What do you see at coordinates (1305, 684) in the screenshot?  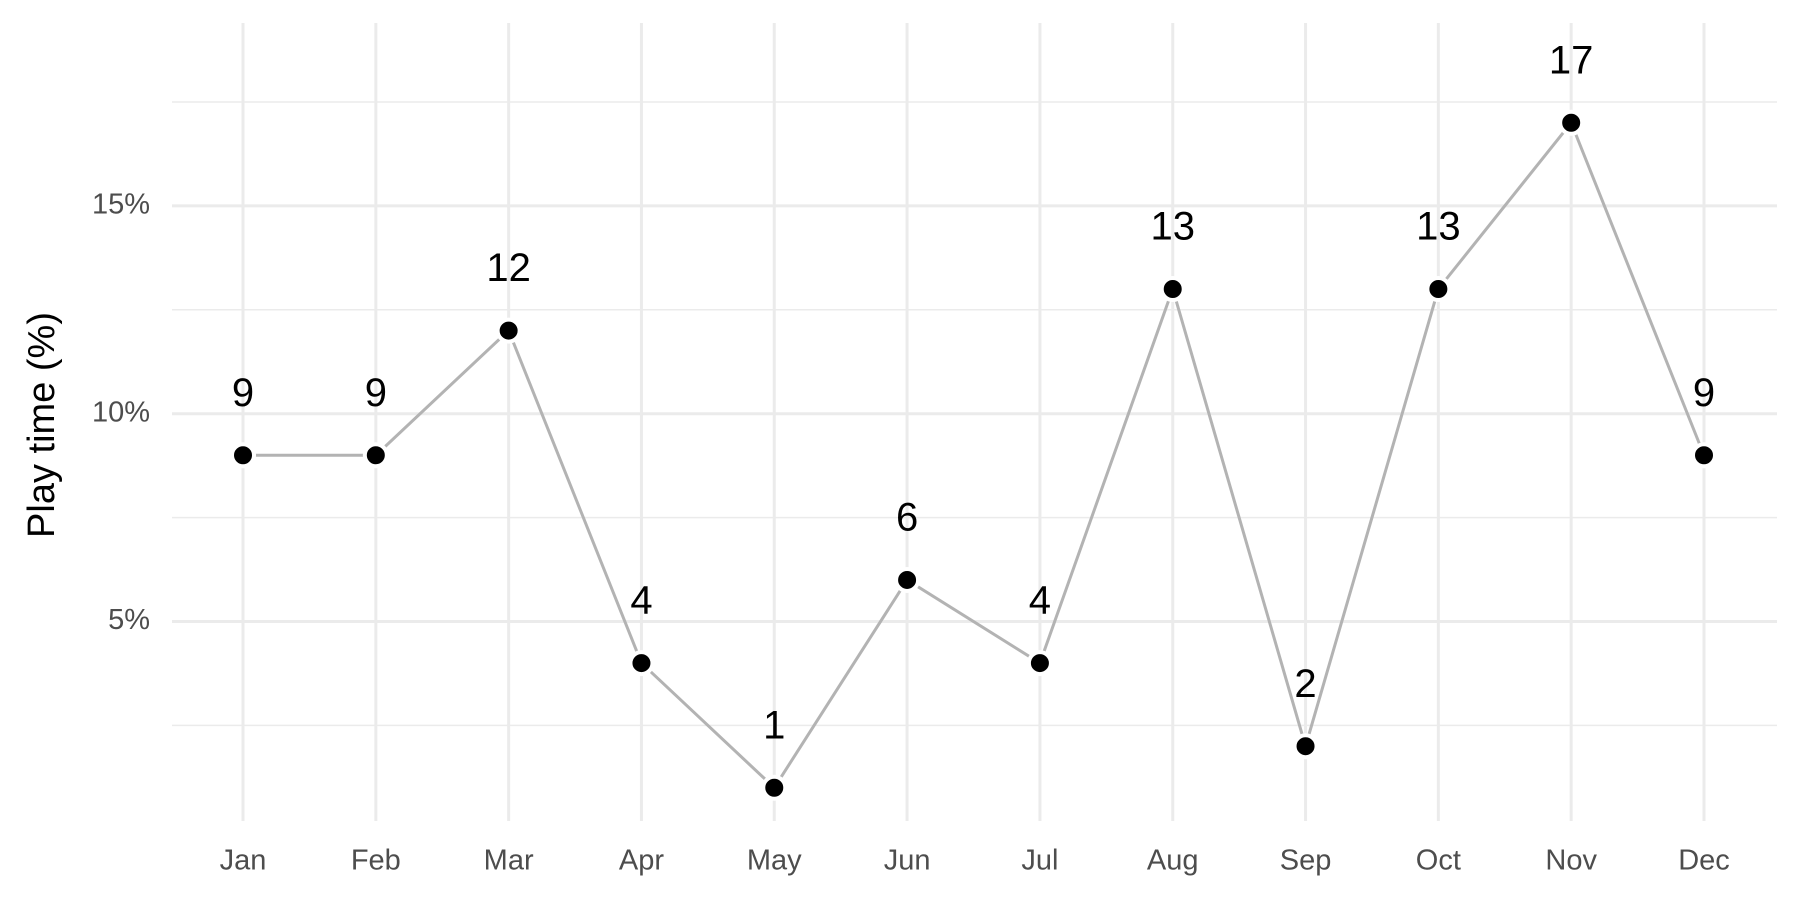 I see `data-label: 2` at bounding box center [1305, 684].